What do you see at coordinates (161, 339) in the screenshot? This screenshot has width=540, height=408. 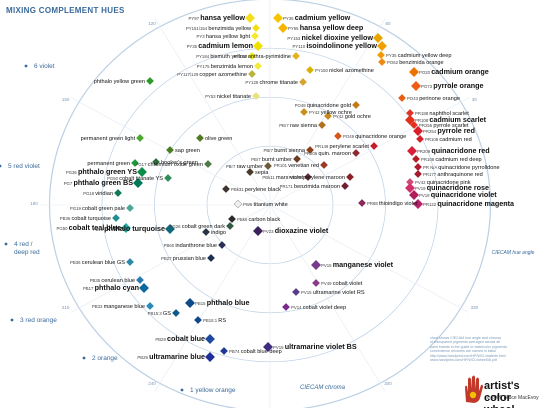 I see `pigment-code: PB28` at bounding box center [161, 339].